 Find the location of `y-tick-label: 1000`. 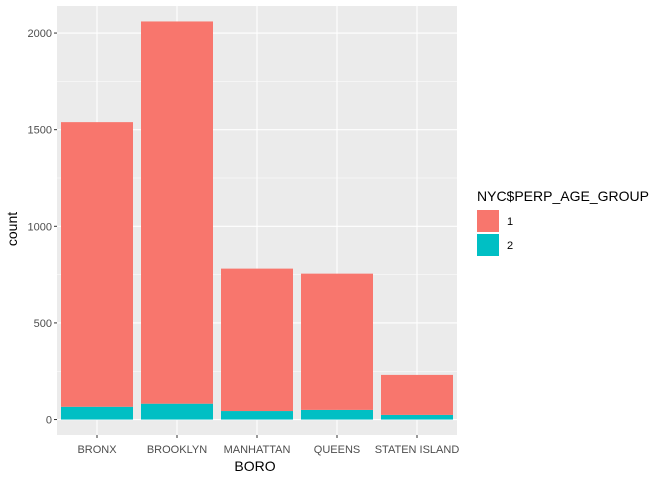

y-tick-label: 1000 is located at coordinates (40, 227).